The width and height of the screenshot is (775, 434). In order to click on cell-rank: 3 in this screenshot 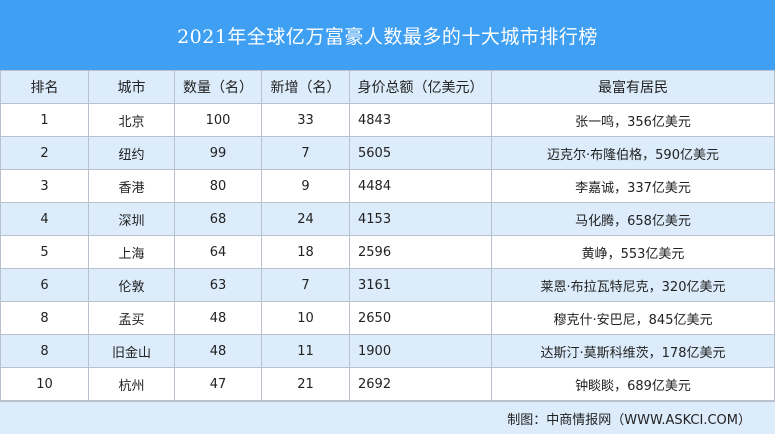, I will do `click(44, 186)`.